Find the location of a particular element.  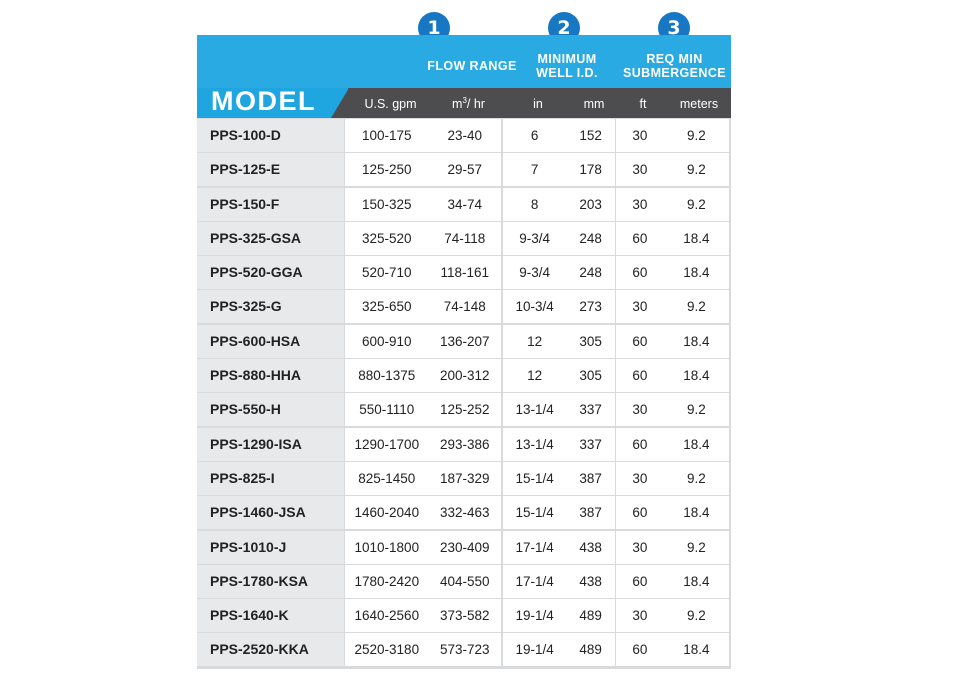

submergence-heading-line2: SUBMERGENCE is located at coordinates (674, 73).